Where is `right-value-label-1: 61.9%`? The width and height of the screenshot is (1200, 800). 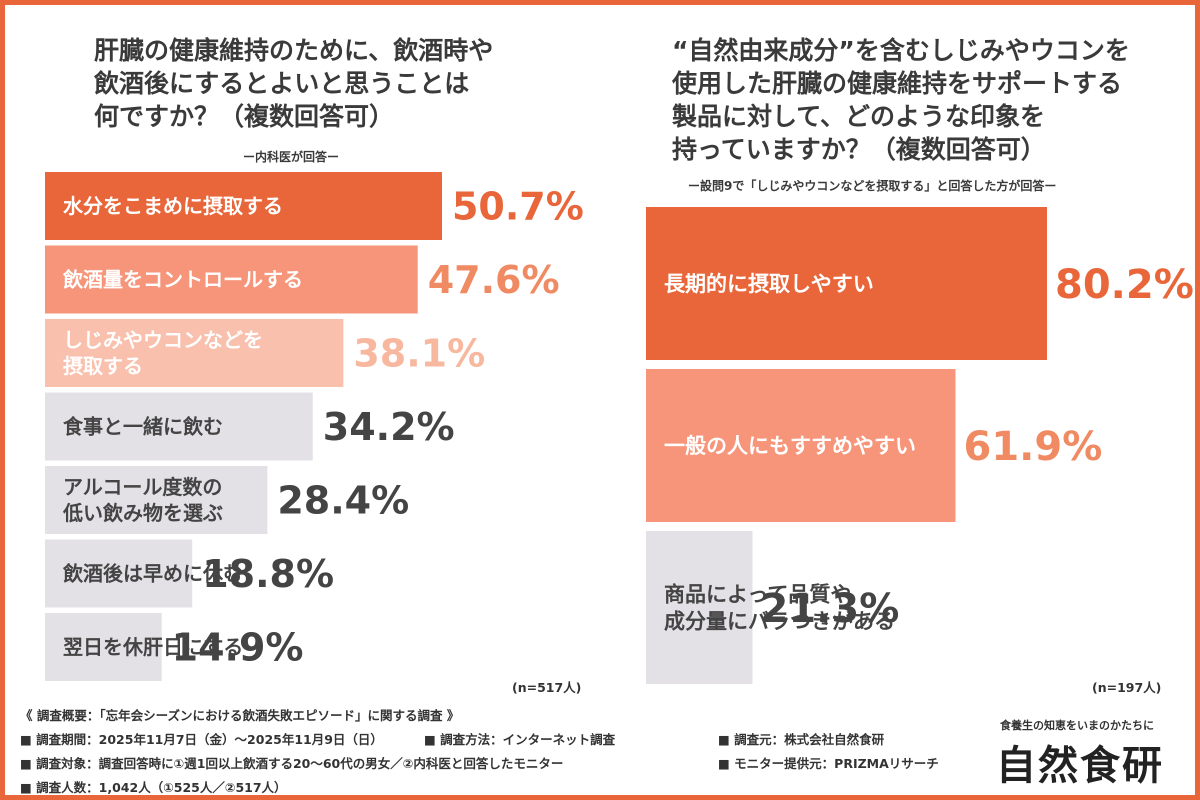
right-value-label-1: 61.9% is located at coordinates (1033, 447).